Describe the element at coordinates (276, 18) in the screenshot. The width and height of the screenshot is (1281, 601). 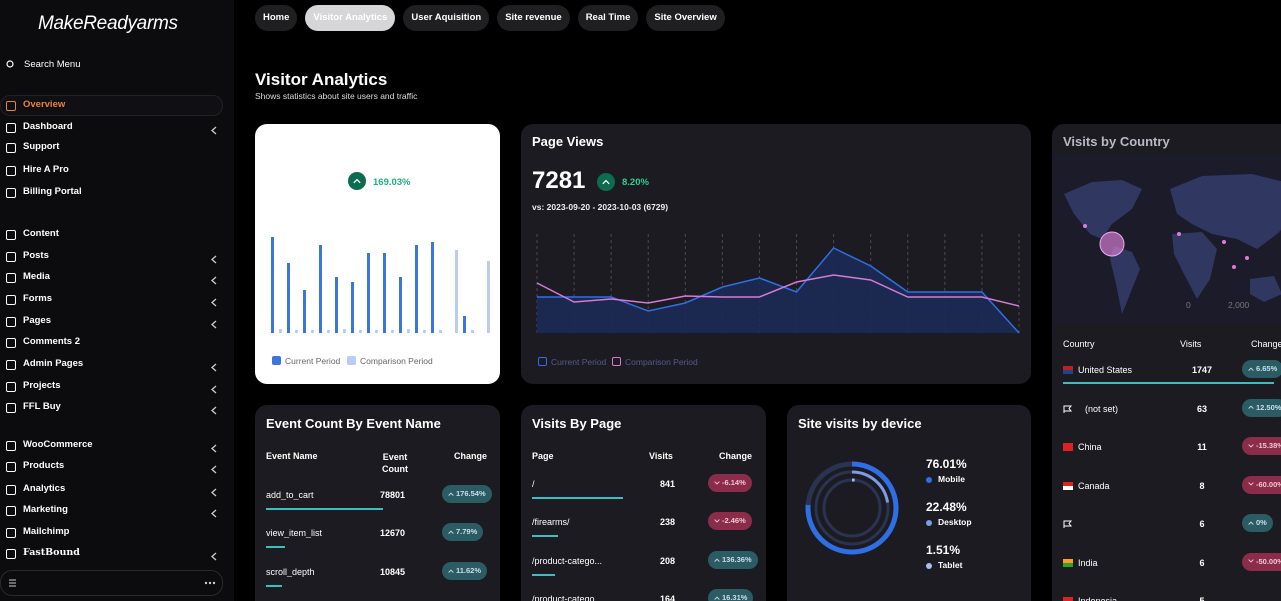
I see `nav-tab: Home` at that location.